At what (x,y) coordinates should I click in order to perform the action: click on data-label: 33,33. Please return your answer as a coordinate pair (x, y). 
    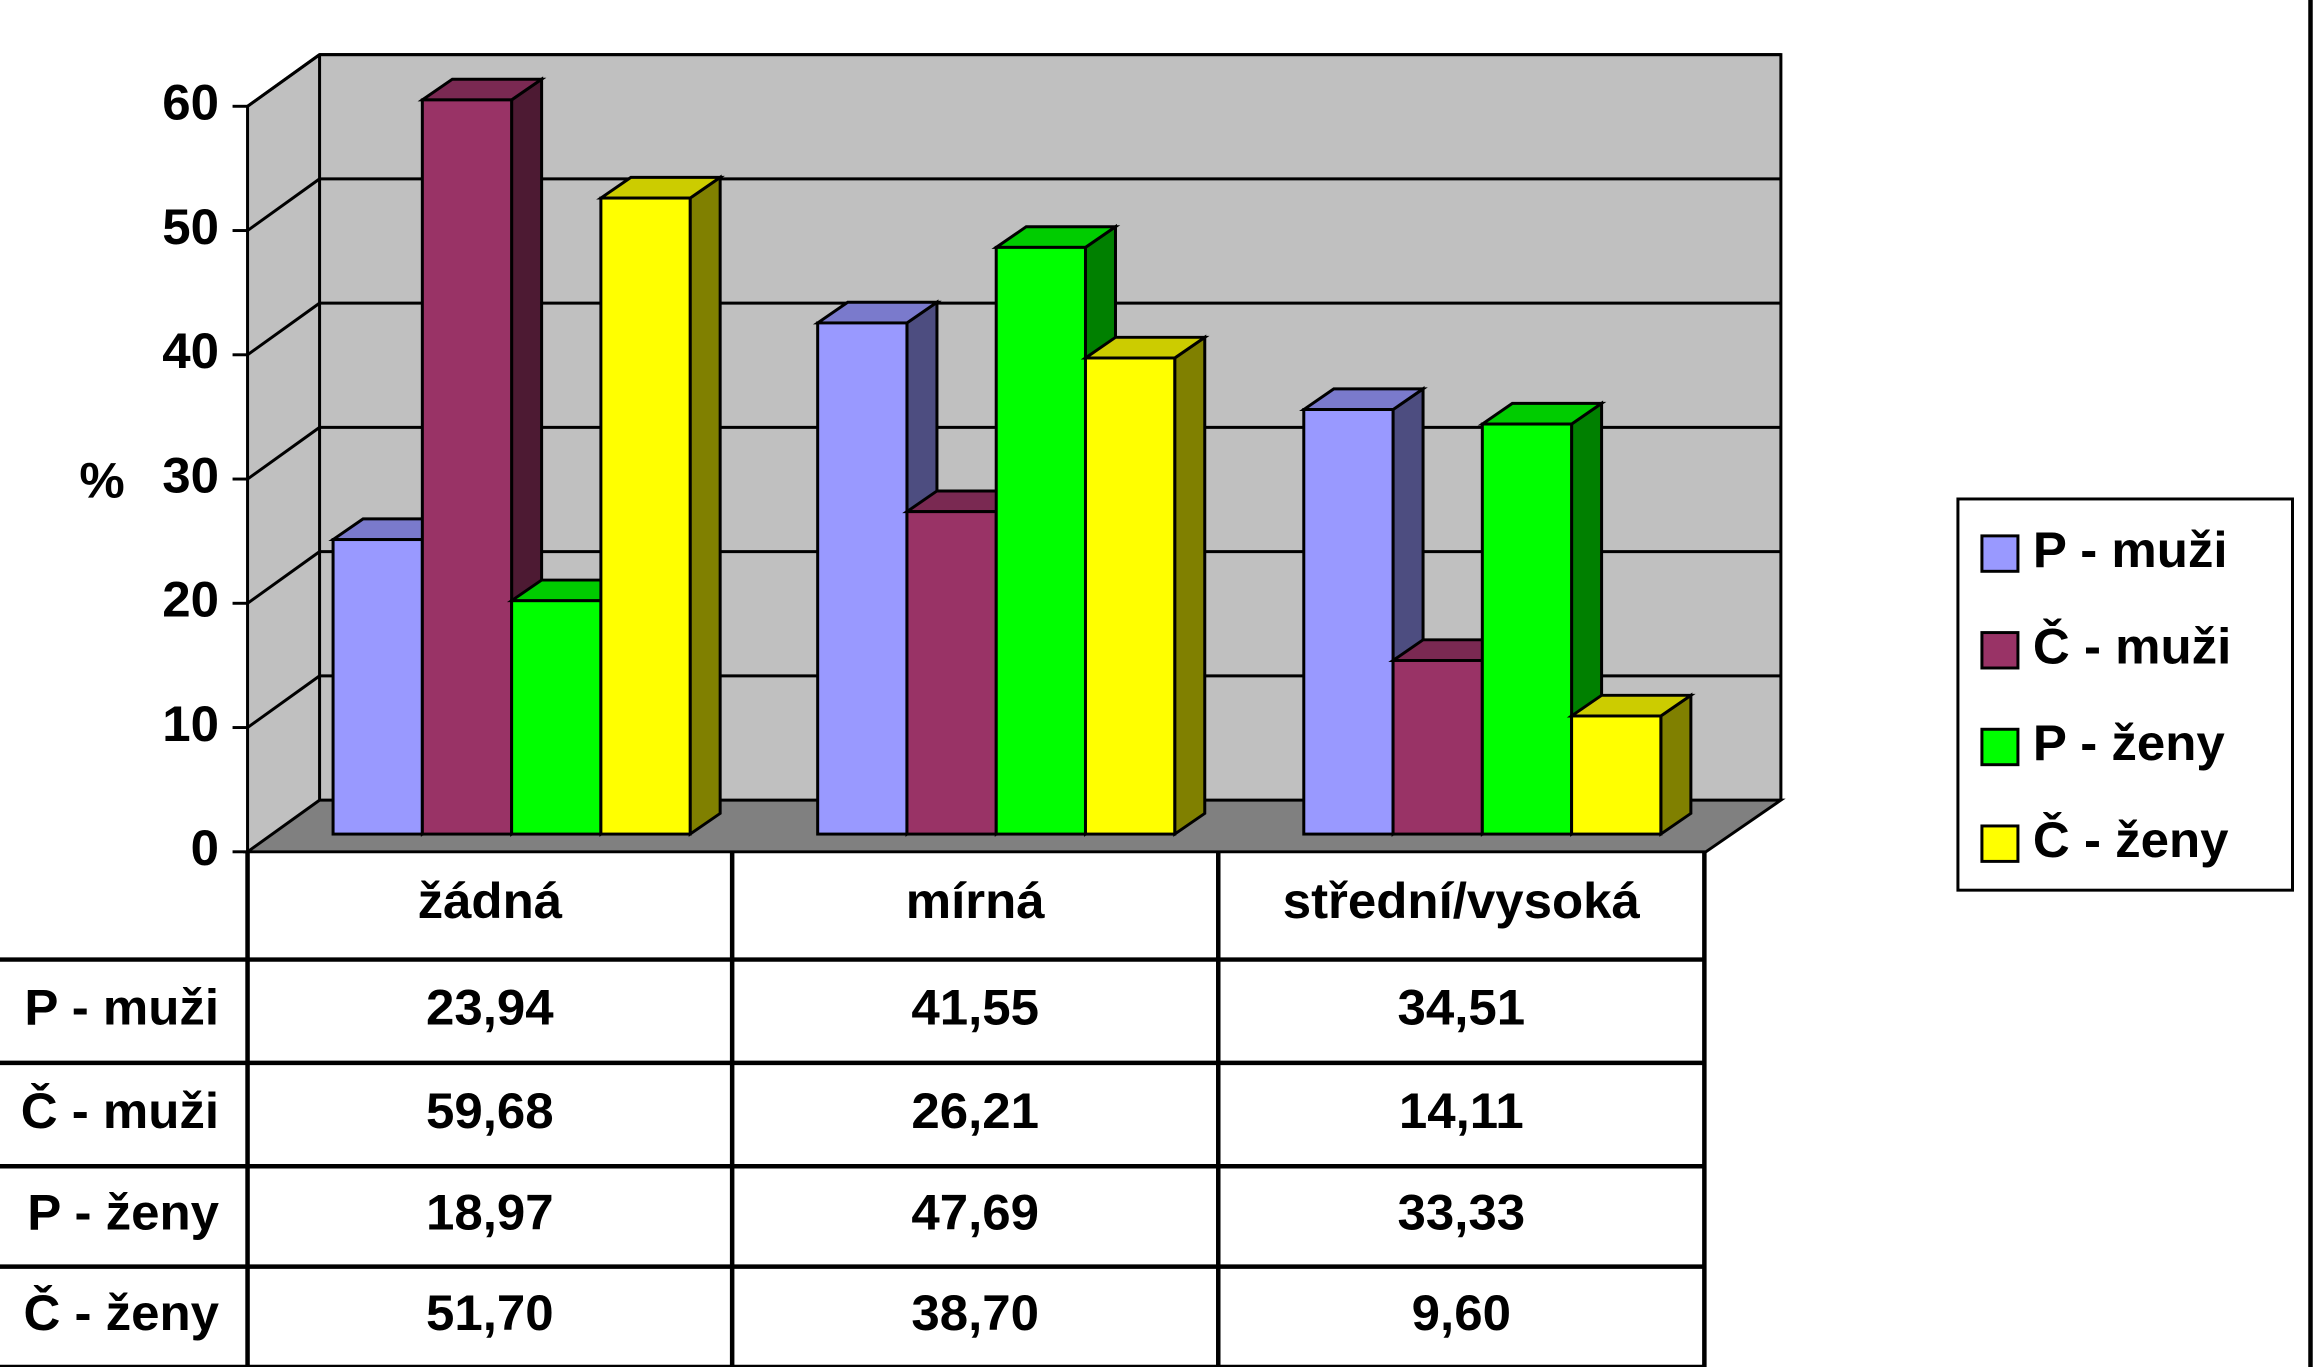
    Looking at the image, I should click on (1462, 1212).